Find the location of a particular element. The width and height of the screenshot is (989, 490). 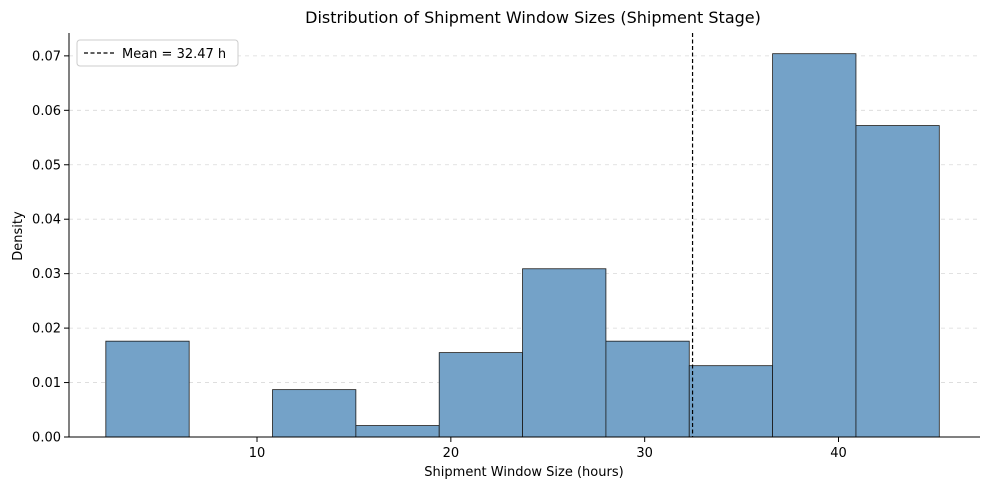

y-axis-title: Density is located at coordinates (18, 236).